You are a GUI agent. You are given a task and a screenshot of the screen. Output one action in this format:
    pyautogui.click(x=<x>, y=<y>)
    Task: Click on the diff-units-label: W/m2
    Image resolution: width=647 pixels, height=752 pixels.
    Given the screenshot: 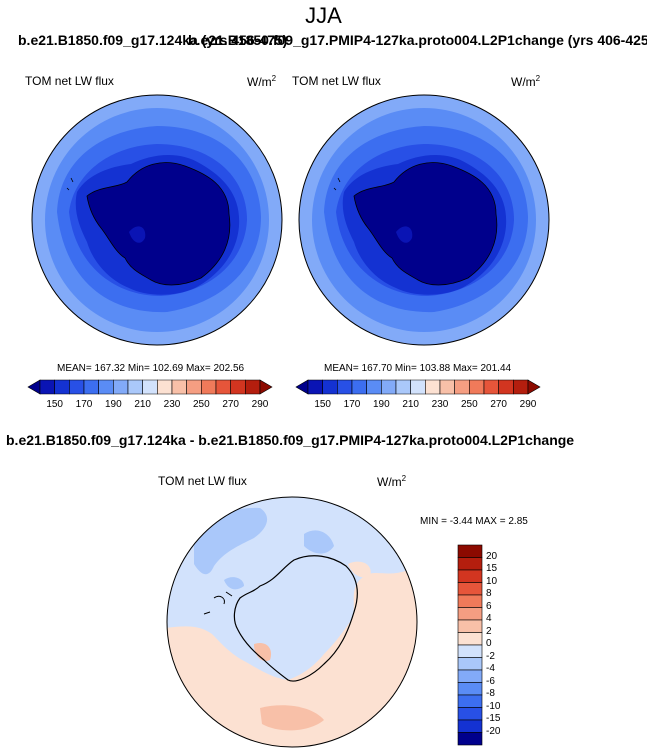 What is the action you would take?
    pyautogui.click(x=392, y=481)
    